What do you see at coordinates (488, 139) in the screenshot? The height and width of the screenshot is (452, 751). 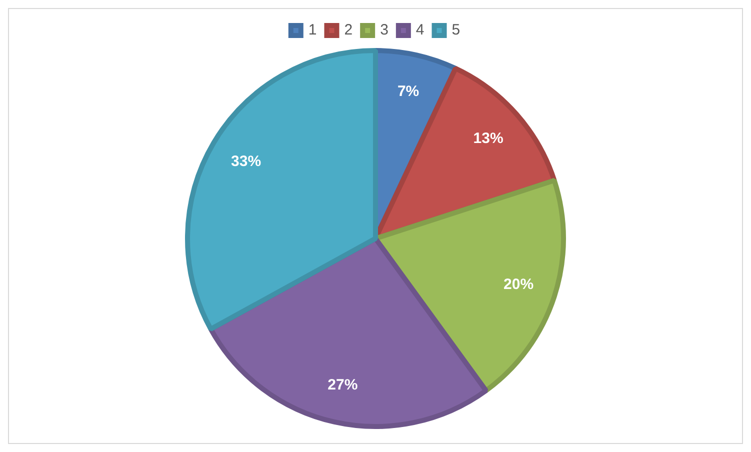 I see `data-label: 13%` at bounding box center [488, 139].